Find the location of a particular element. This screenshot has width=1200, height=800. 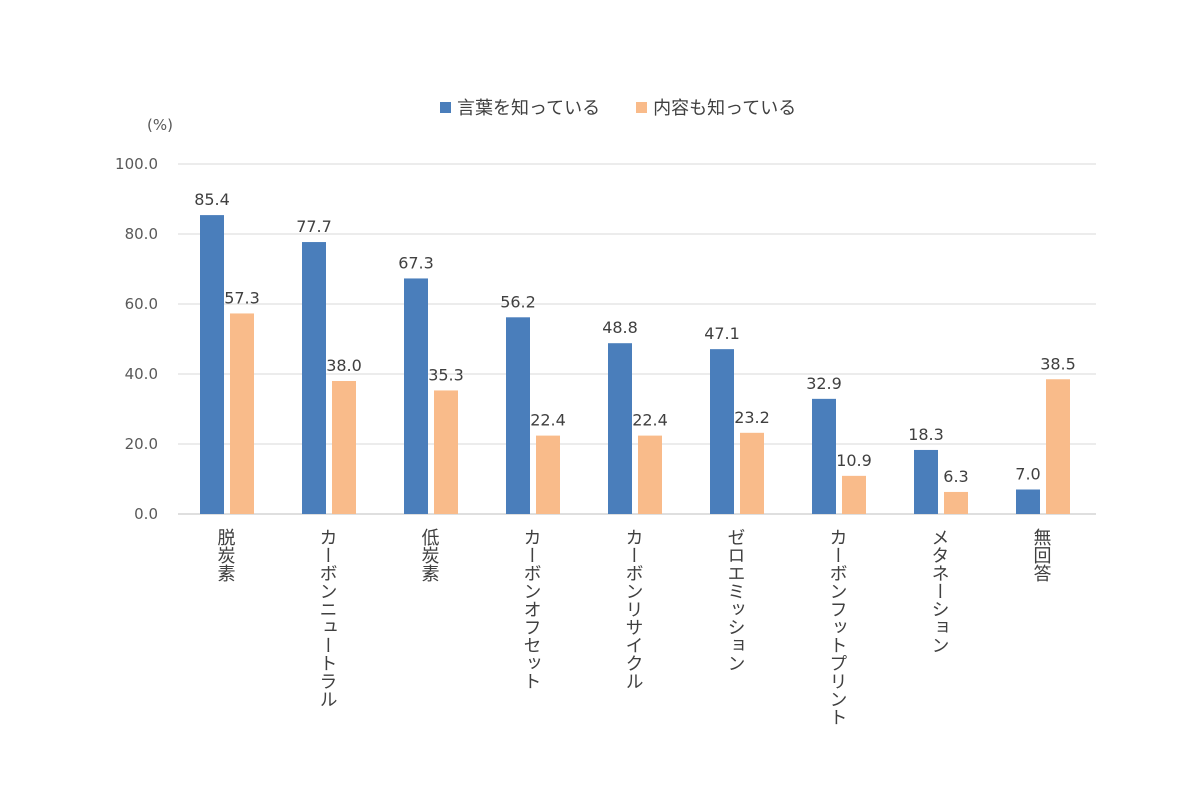

data-label: 32.9 is located at coordinates (824, 383).